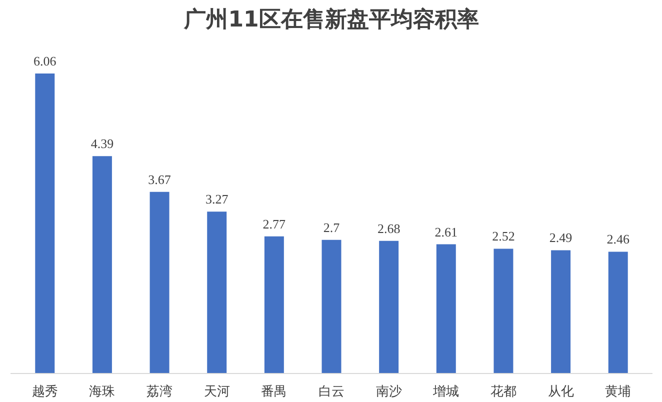  Describe the element at coordinates (388, 228) in the screenshot. I see `data-label: 2.68` at that location.